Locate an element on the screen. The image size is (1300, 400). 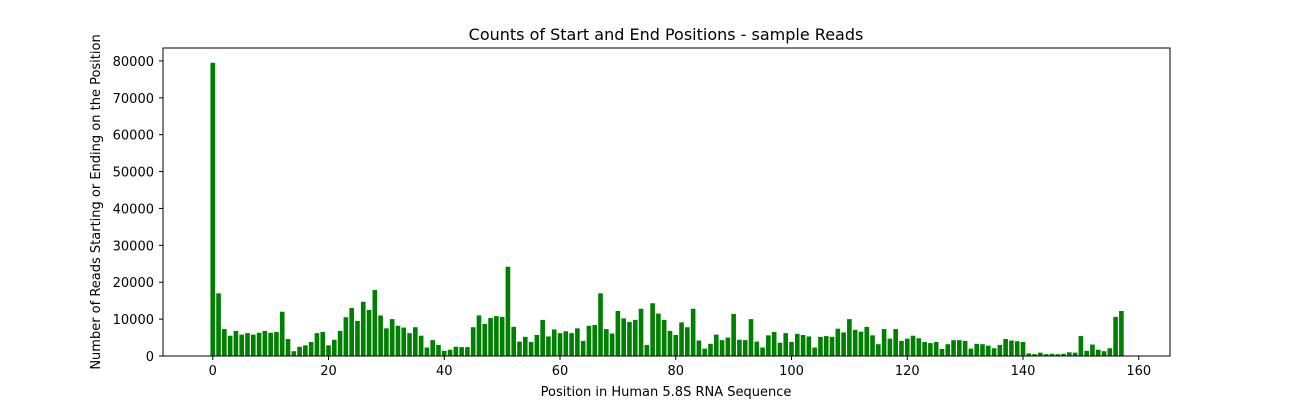
y-tick-label: 20000 is located at coordinates (133, 283).